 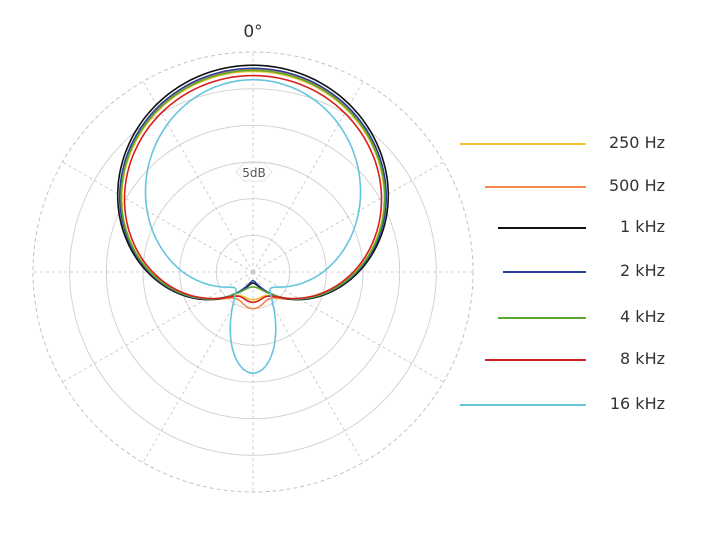 I want to click on legend-label-1khz: 1 kHz, so click(x=642, y=226).